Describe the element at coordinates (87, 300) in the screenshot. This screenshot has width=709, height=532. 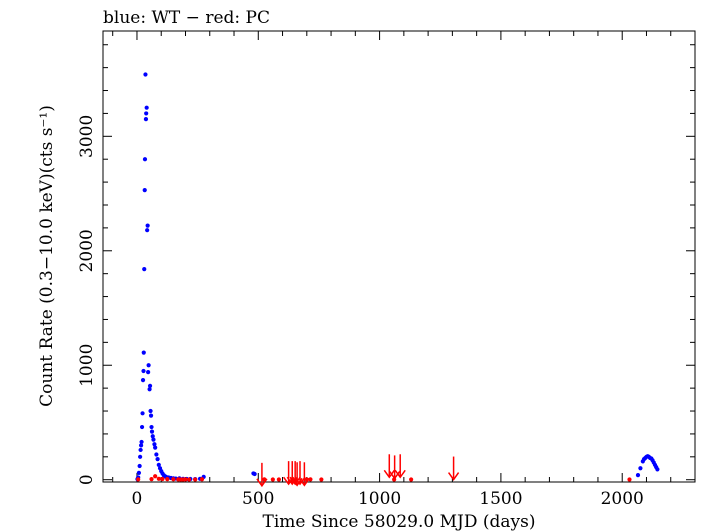
I see `y-tick-labels: 0 1000 2000 3000` at that location.